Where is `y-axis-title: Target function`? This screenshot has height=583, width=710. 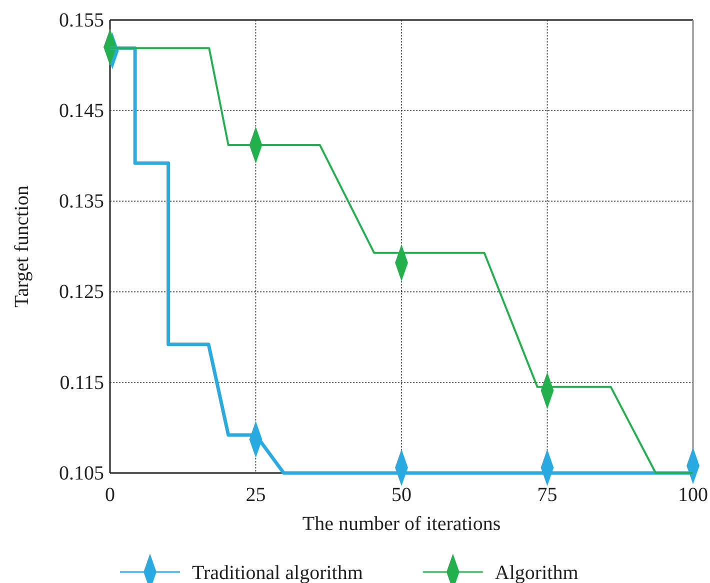 y-axis-title: Target function is located at coordinates (22, 246).